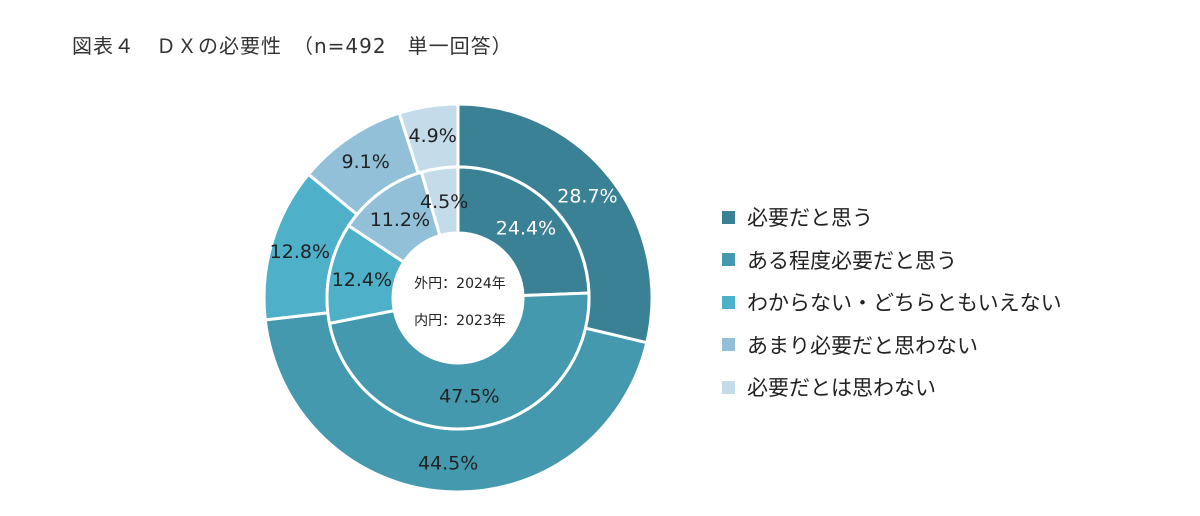  What do you see at coordinates (460, 321) in the screenshot?
I see `inner-ring-note: 内円：2023年` at bounding box center [460, 321].